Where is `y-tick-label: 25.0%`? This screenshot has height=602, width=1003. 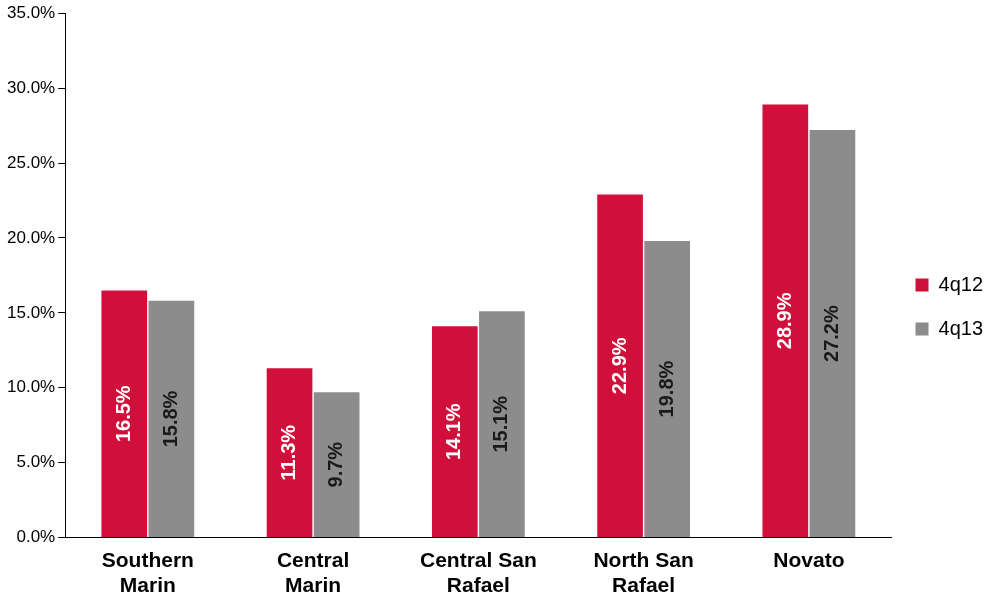 y-tick-label: 25.0% is located at coordinates (31, 162).